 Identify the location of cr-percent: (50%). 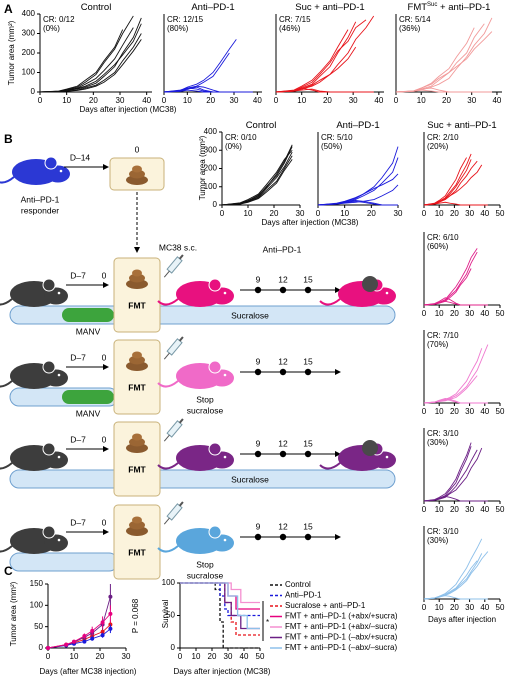
(332, 146).